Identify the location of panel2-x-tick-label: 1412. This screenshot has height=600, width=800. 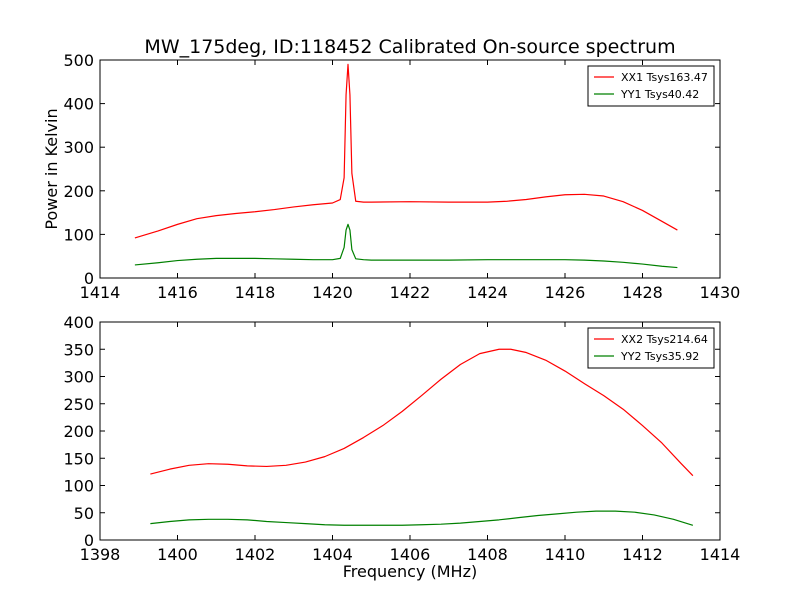
(642, 554).